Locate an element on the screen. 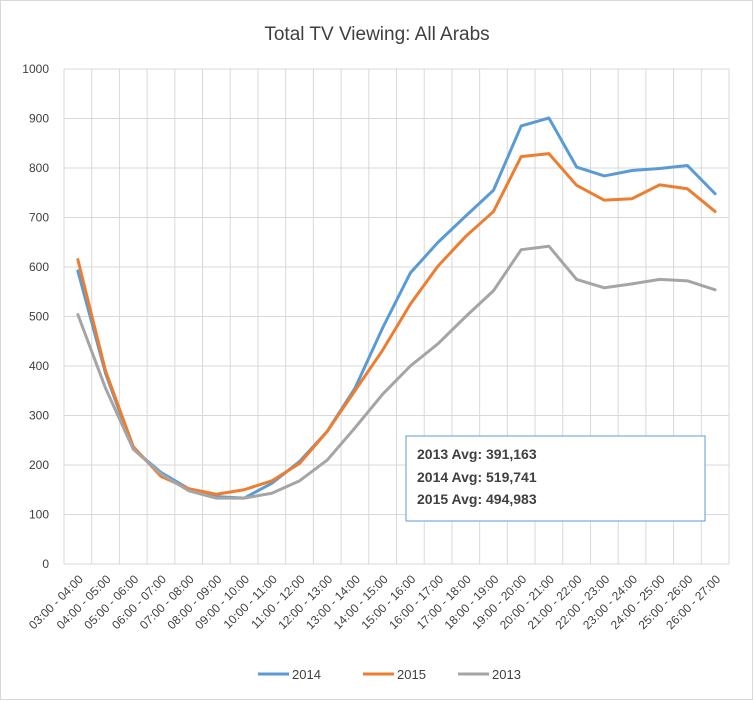  y-tick-label: 100 is located at coordinates (39, 515).